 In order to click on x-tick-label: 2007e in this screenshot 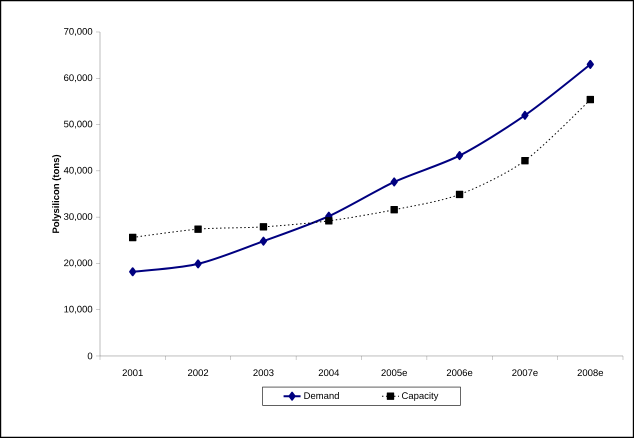, I will do `click(525, 372)`.